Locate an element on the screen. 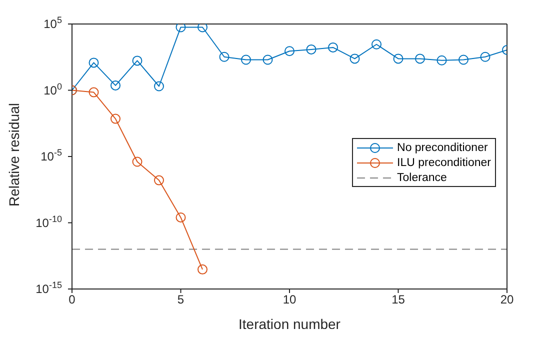 The width and height of the screenshot is (560, 337). x-tick-label: 20 is located at coordinates (507, 299).